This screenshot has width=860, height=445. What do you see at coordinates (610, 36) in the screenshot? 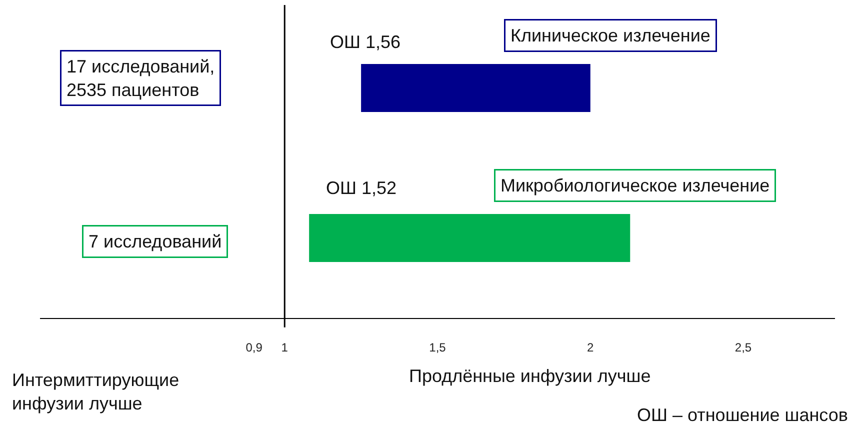
I see `annotation: Клиническое излечение` at bounding box center [610, 36].